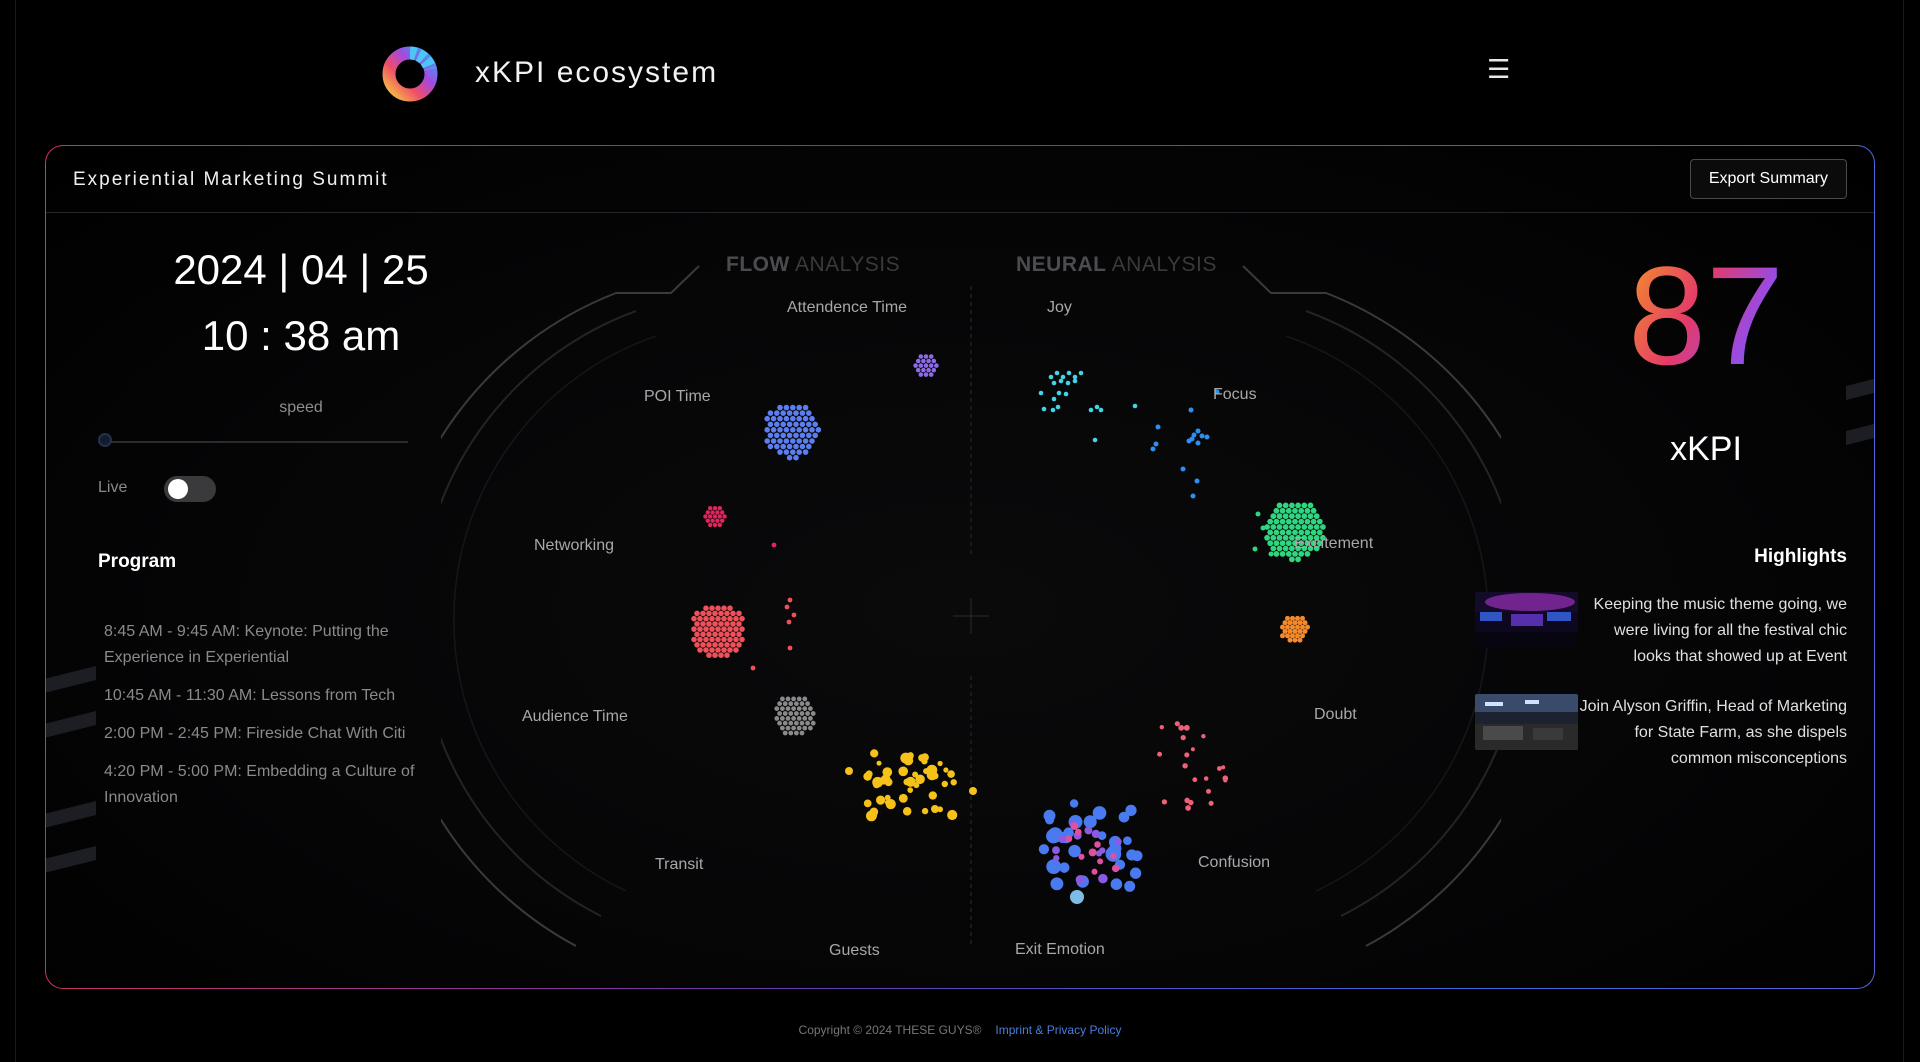 The image size is (1920, 1062). What do you see at coordinates (597, 72) in the screenshot?
I see `app-title: xKPI ecosystem` at bounding box center [597, 72].